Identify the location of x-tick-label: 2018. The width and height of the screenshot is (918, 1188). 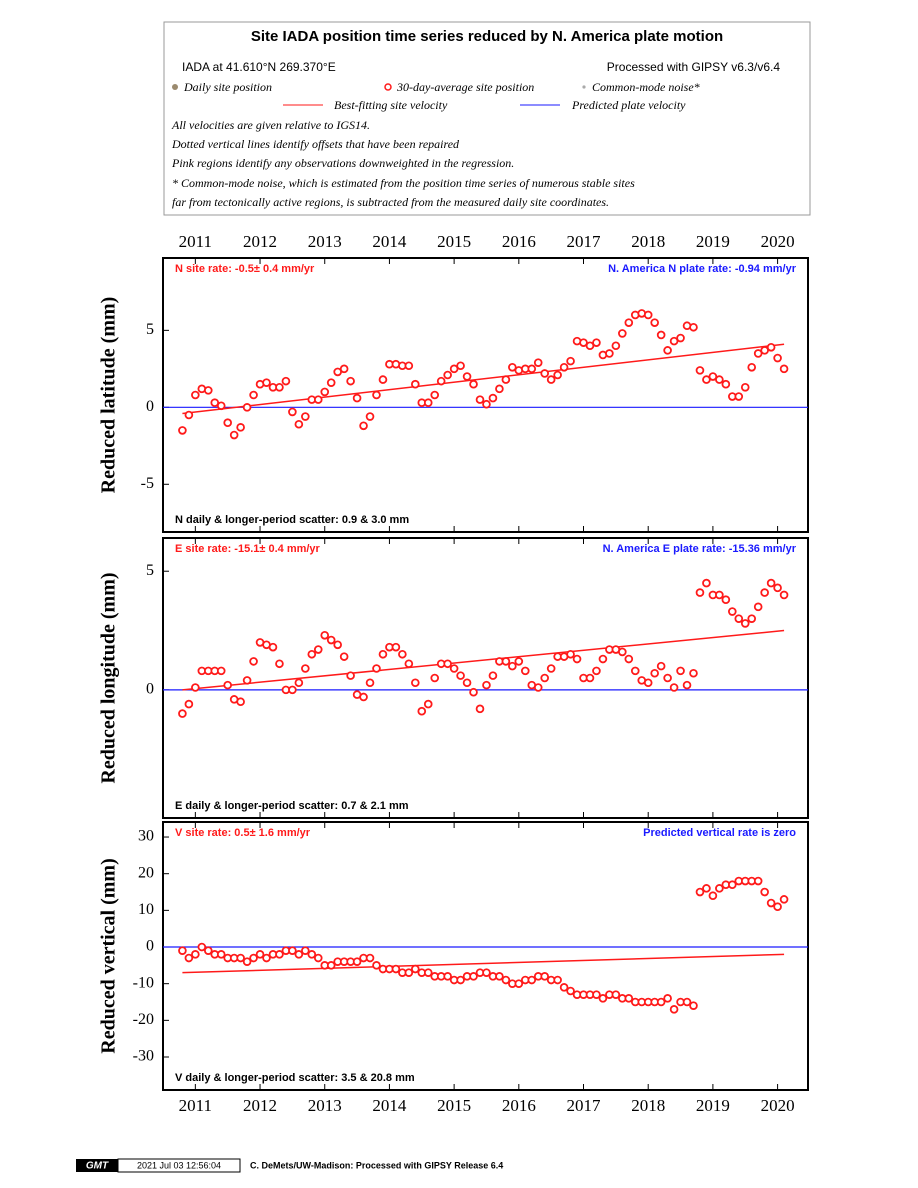
(648, 241).